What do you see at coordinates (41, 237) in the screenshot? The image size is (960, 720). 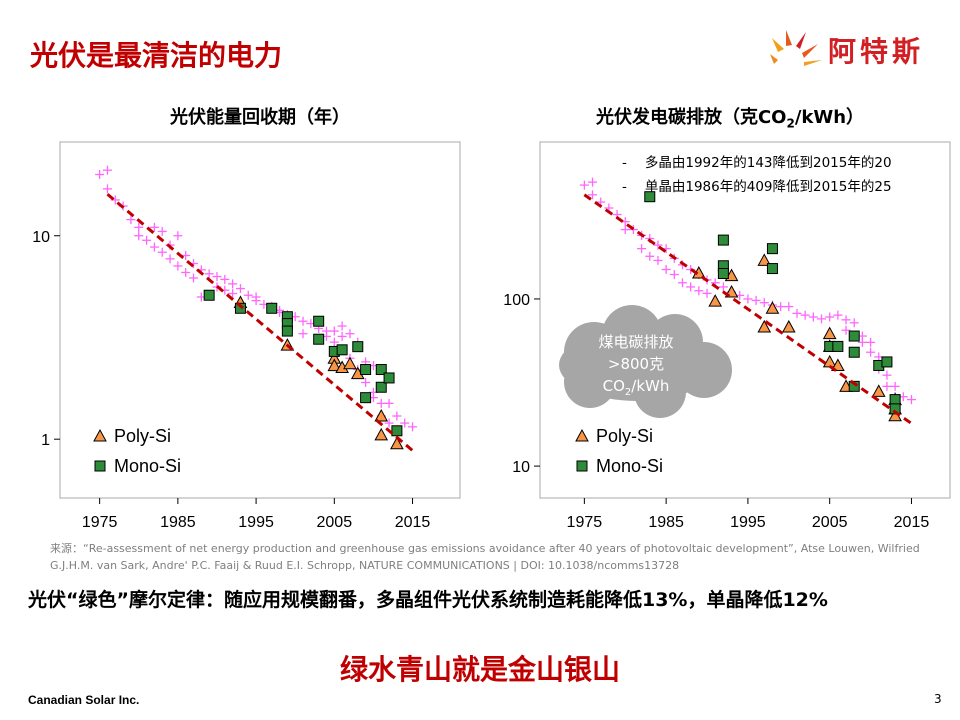 I see `chart1-y-tick-label: 10` at bounding box center [41, 237].